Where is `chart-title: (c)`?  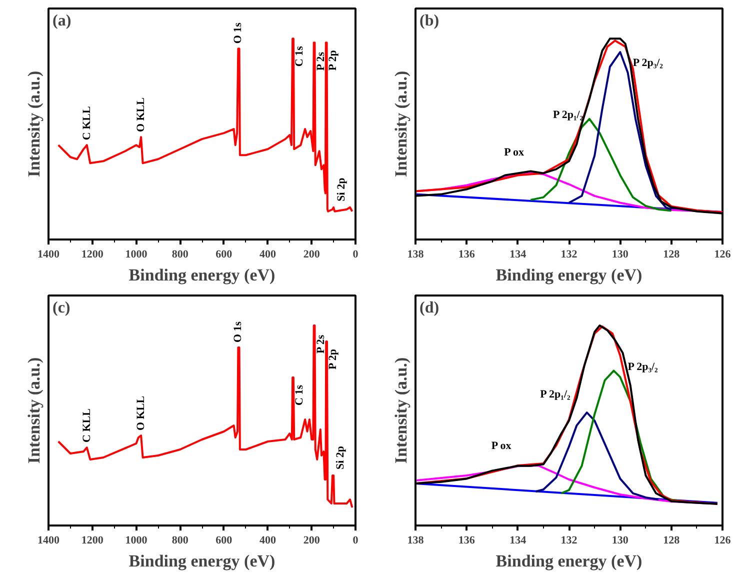
chart-title: (c) is located at coordinates (61, 308).